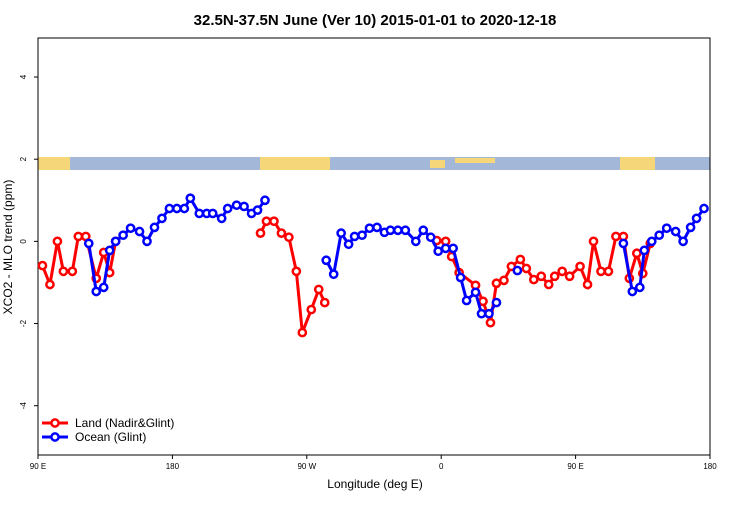 The width and height of the screenshot is (750, 505). What do you see at coordinates (23, 406) in the screenshot?
I see `y-tick-label: -4` at bounding box center [23, 406].